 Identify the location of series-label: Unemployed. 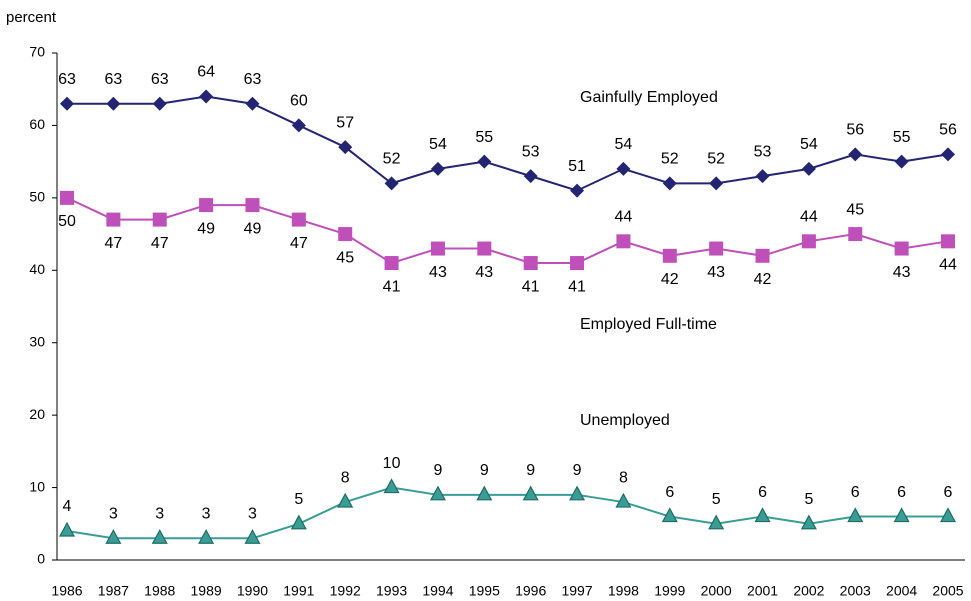
(625, 420).